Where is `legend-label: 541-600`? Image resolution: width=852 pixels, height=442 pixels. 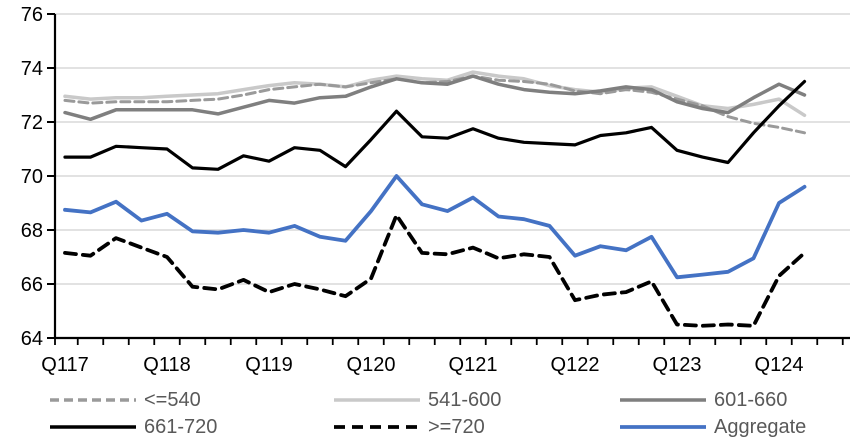
legend-label: 541-600 is located at coordinates (465, 400).